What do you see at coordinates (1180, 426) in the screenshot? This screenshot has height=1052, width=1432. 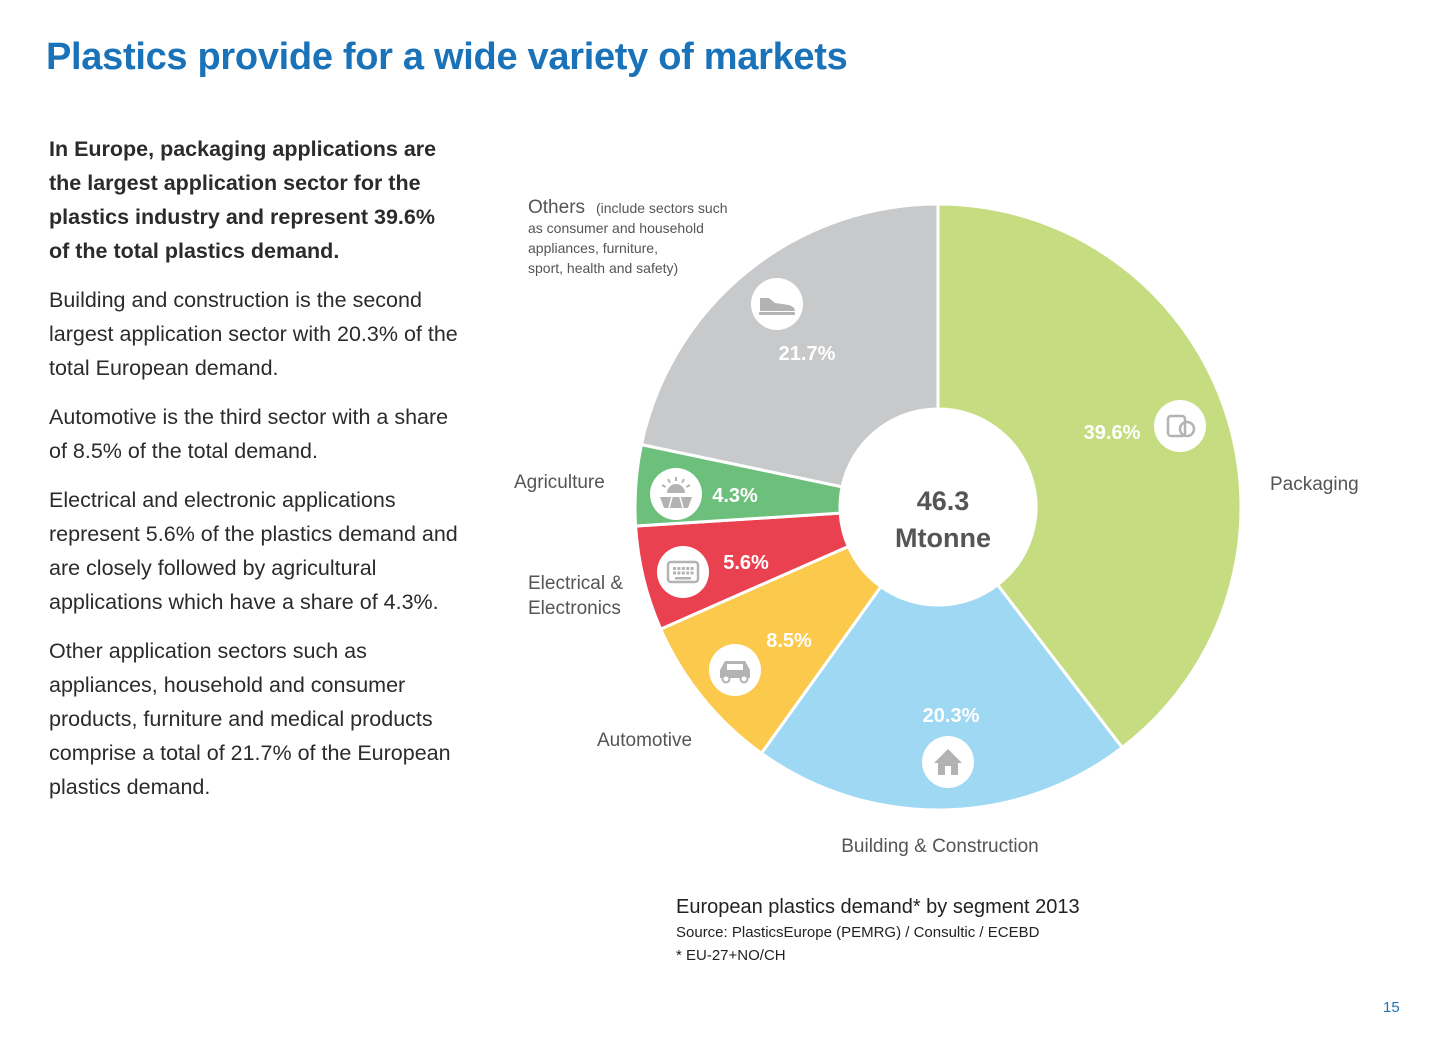 I see `packaging-icon` at bounding box center [1180, 426].